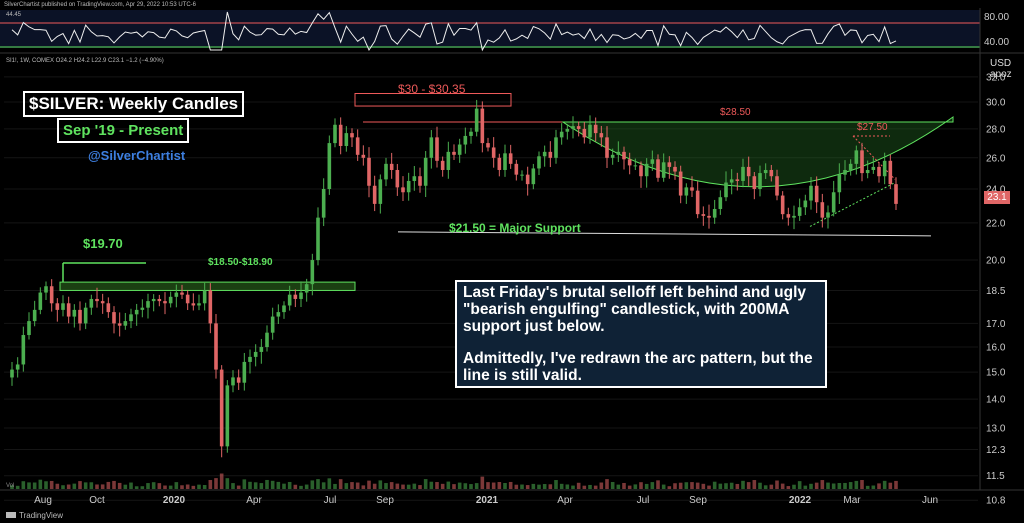 This screenshot has height=523, width=1024. Describe the element at coordinates (123, 130) in the screenshot. I see `period-label: Sep '19 - Present` at that location.